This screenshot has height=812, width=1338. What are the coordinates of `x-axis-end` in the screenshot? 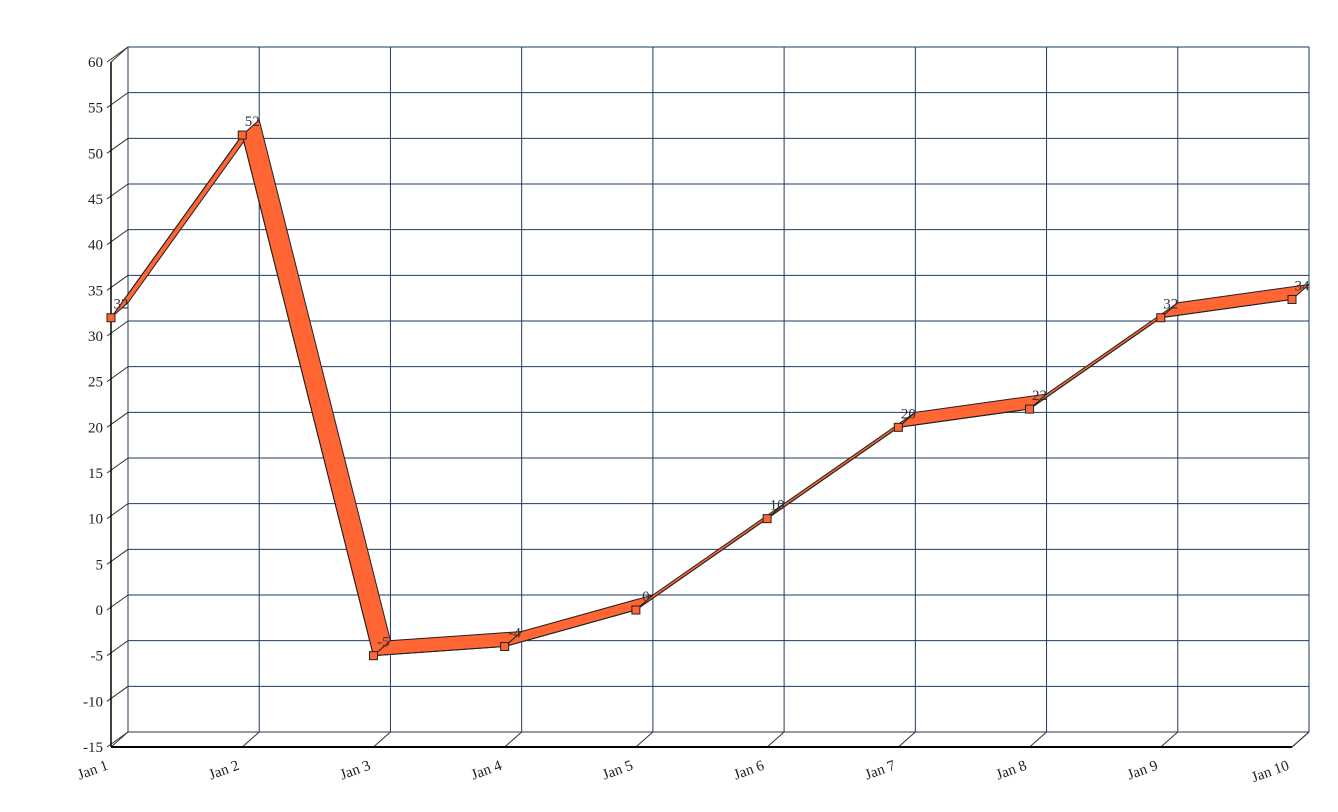 It's located at (1300, 739).